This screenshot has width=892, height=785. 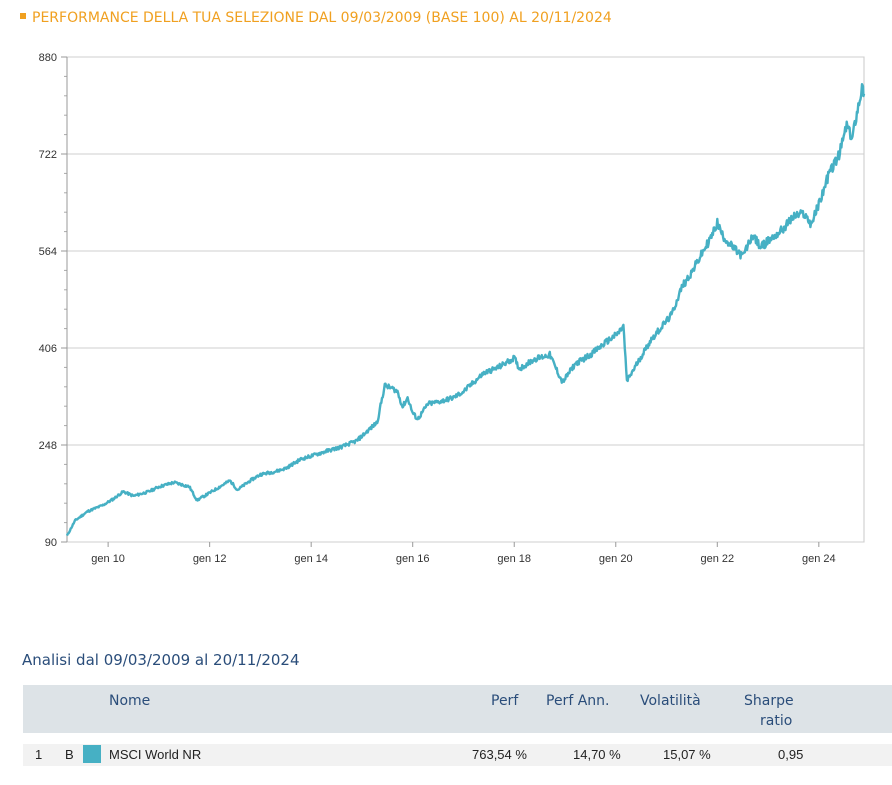 I want to click on header-name: Nome, so click(x=130, y=701).